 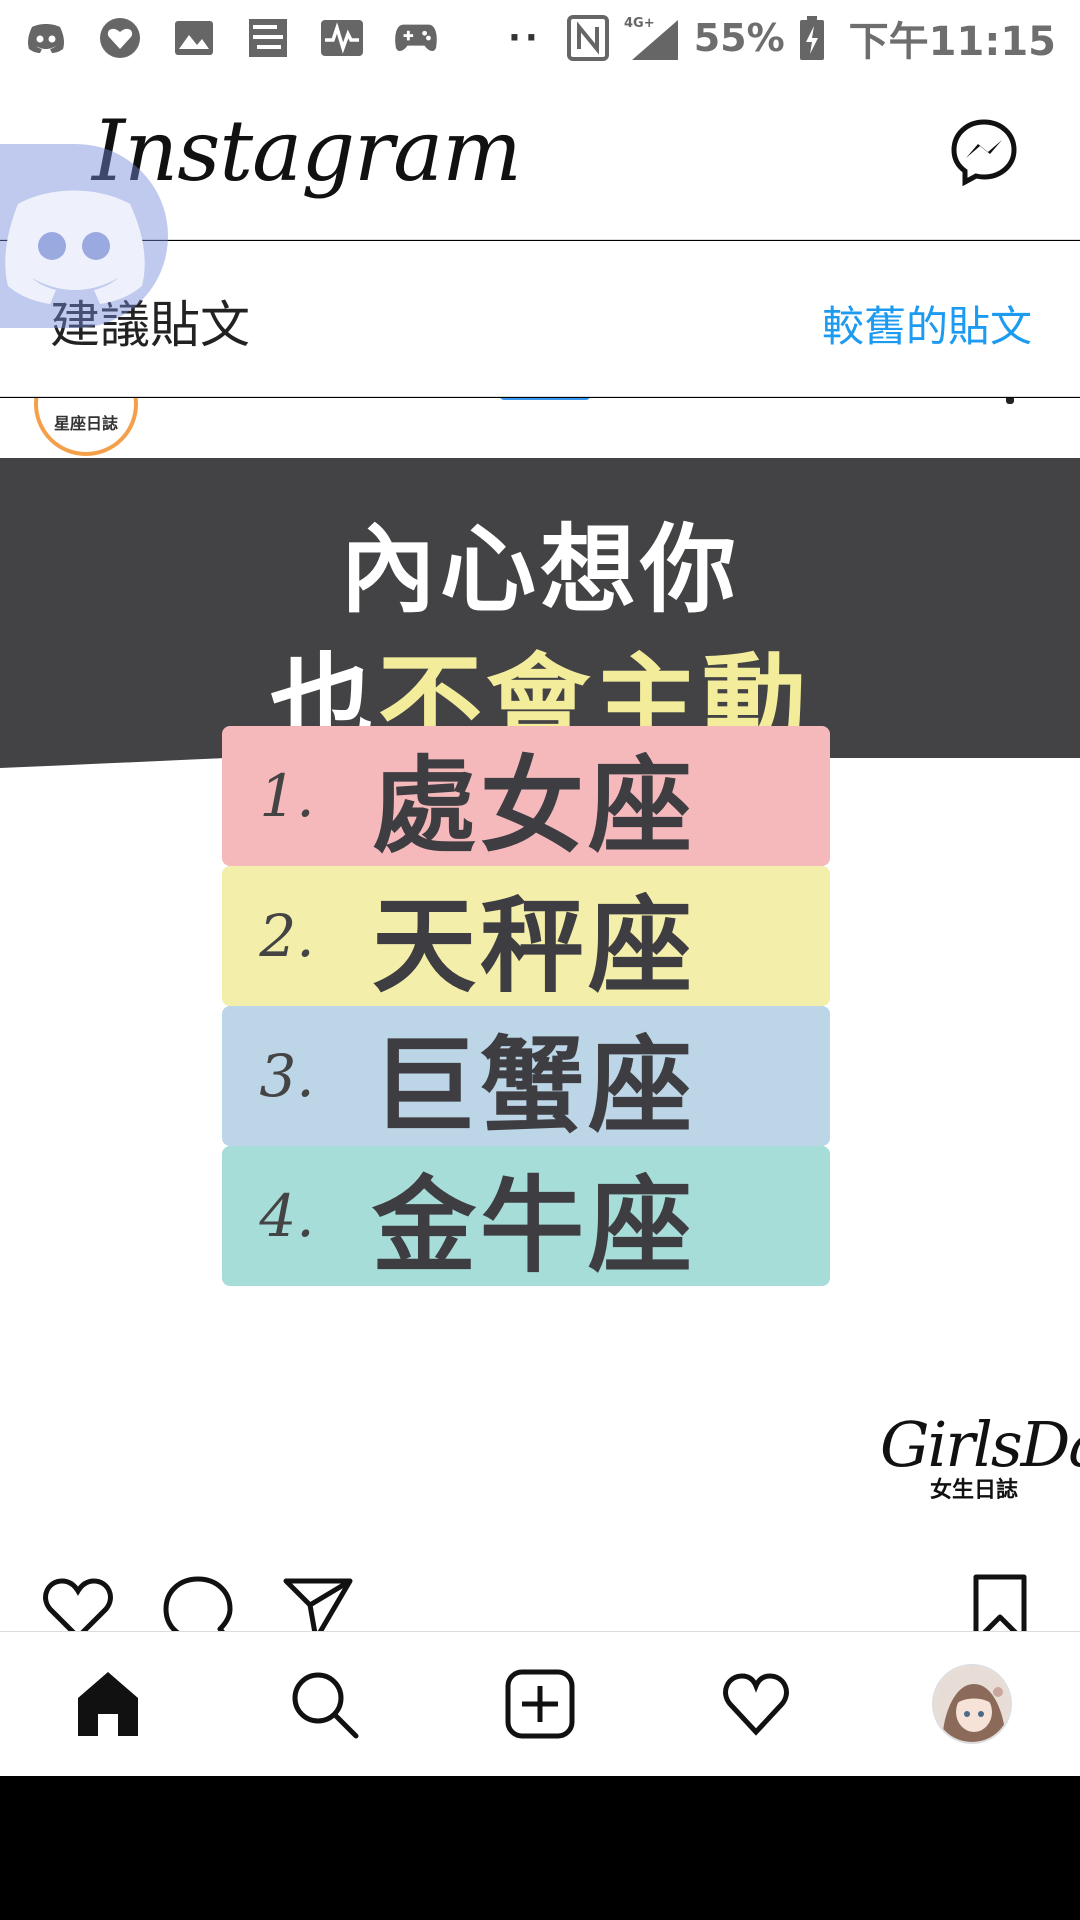 What do you see at coordinates (588, 38) in the screenshot?
I see `nfc-icon` at bounding box center [588, 38].